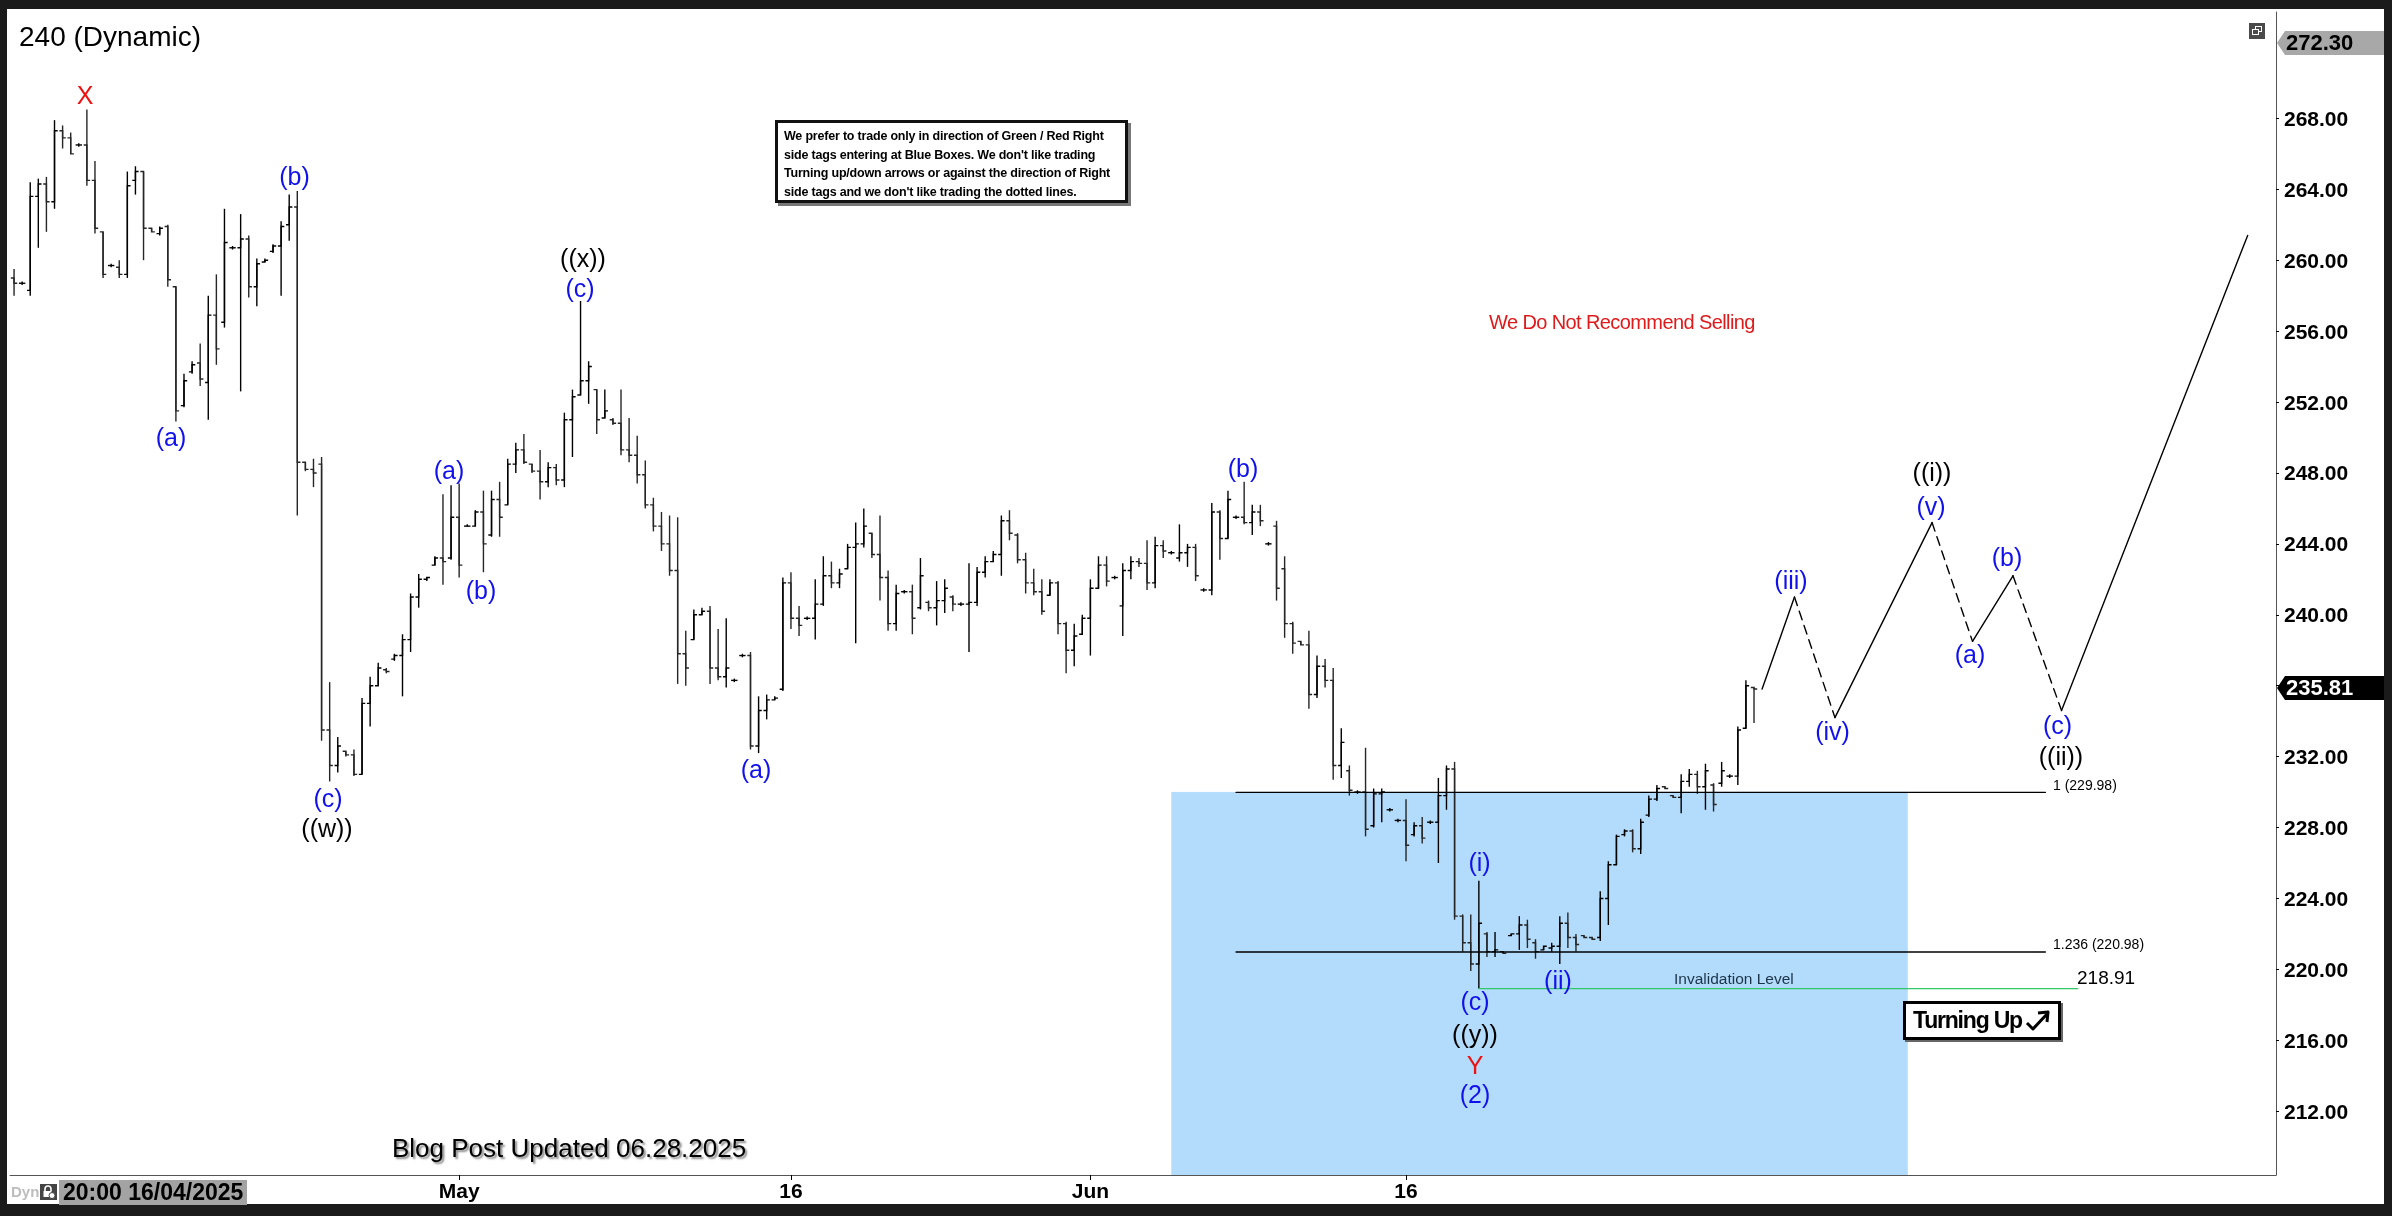 This screenshot has width=2392, height=1216. Describe the element at coordinates (2316, 898) in the screenshot. I see `y-tick-label: 224.00` at that location.